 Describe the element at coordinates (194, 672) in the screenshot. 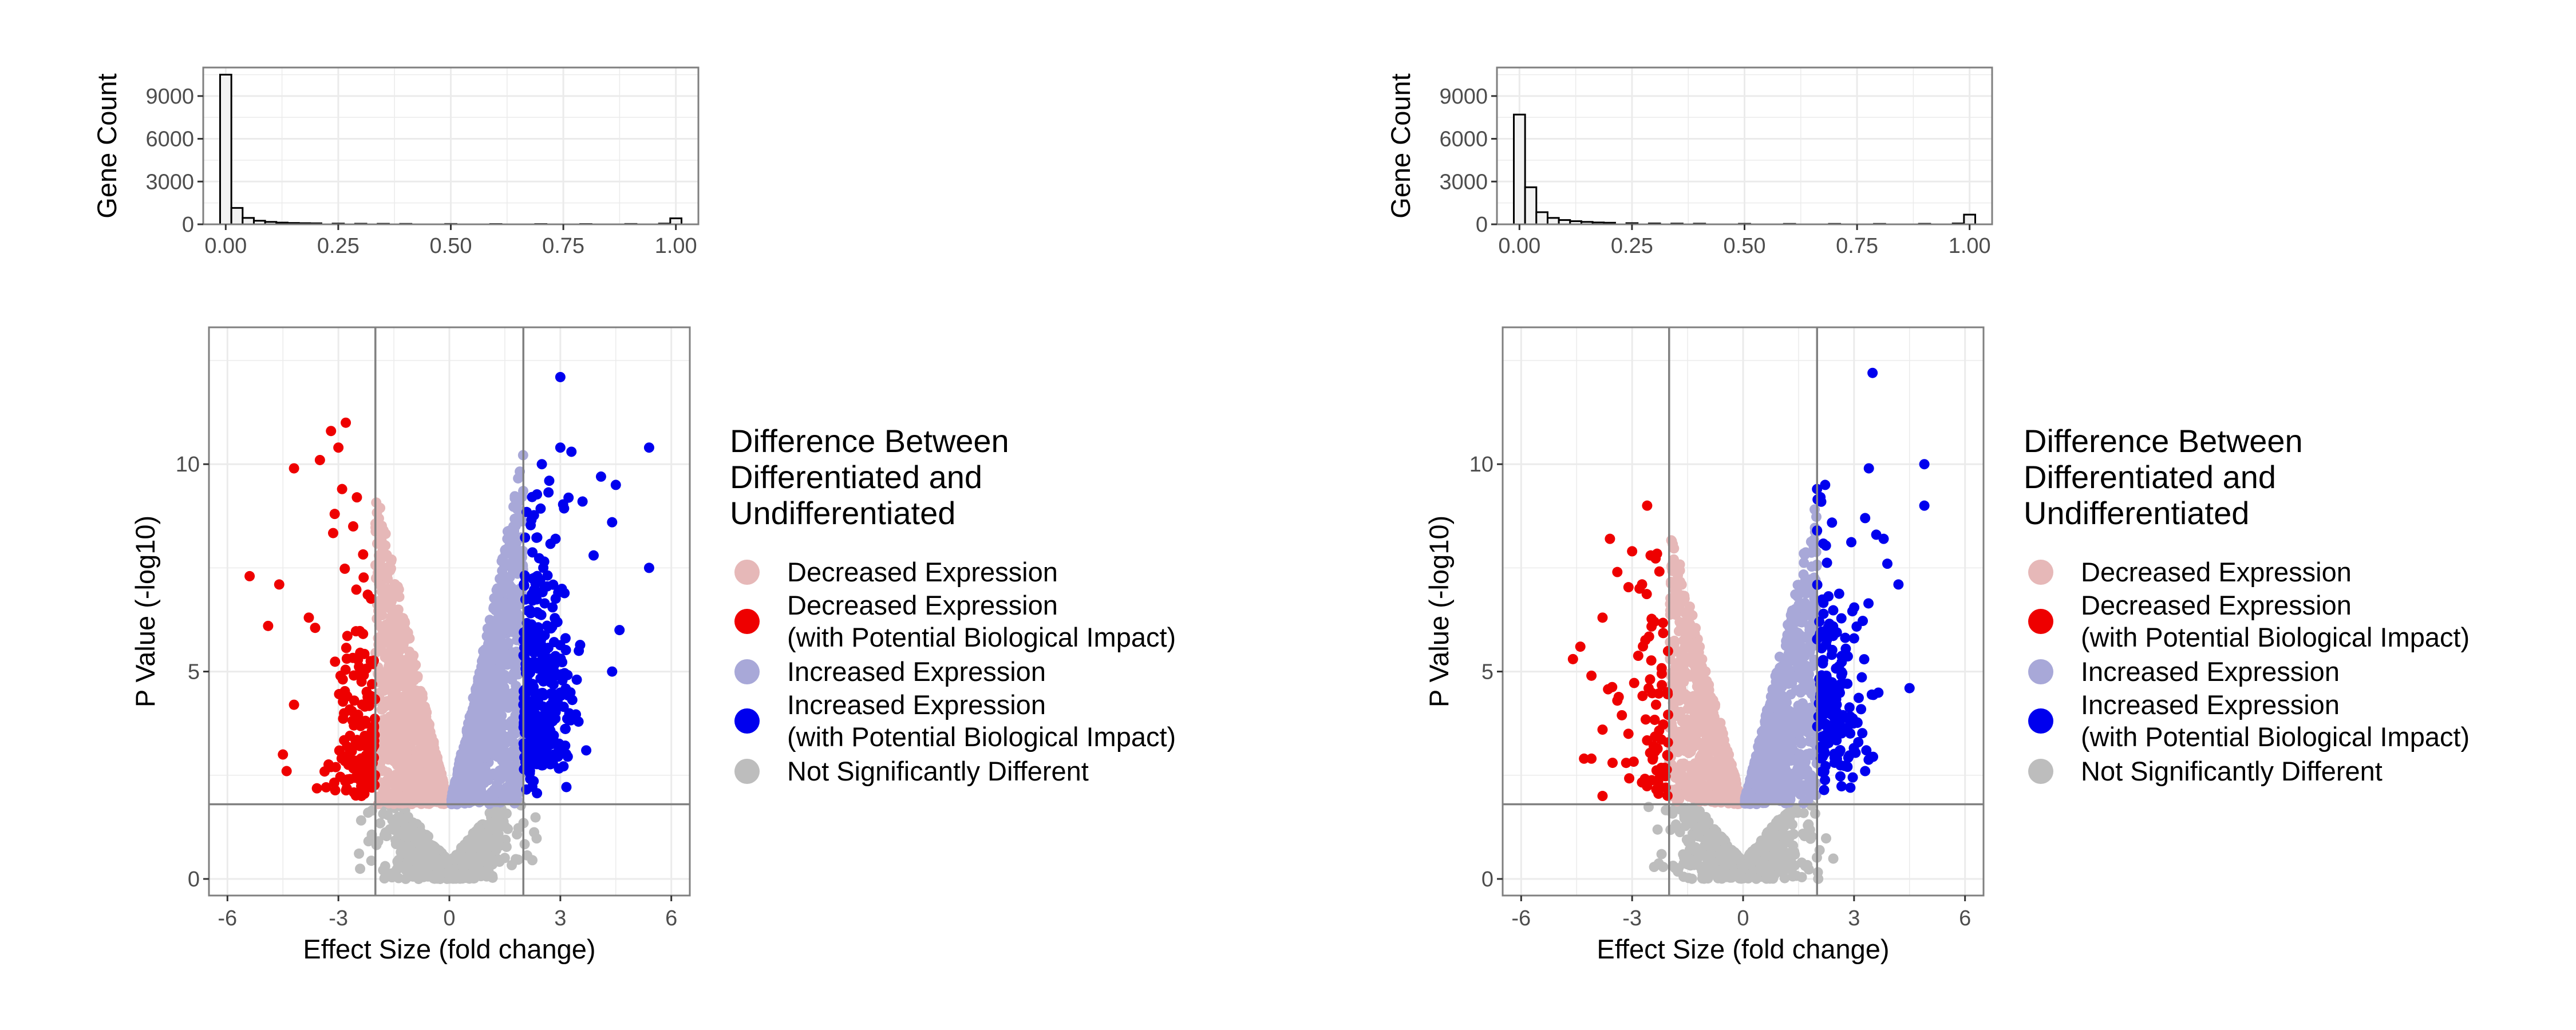

I see `y-tick-label: 5` at that location.